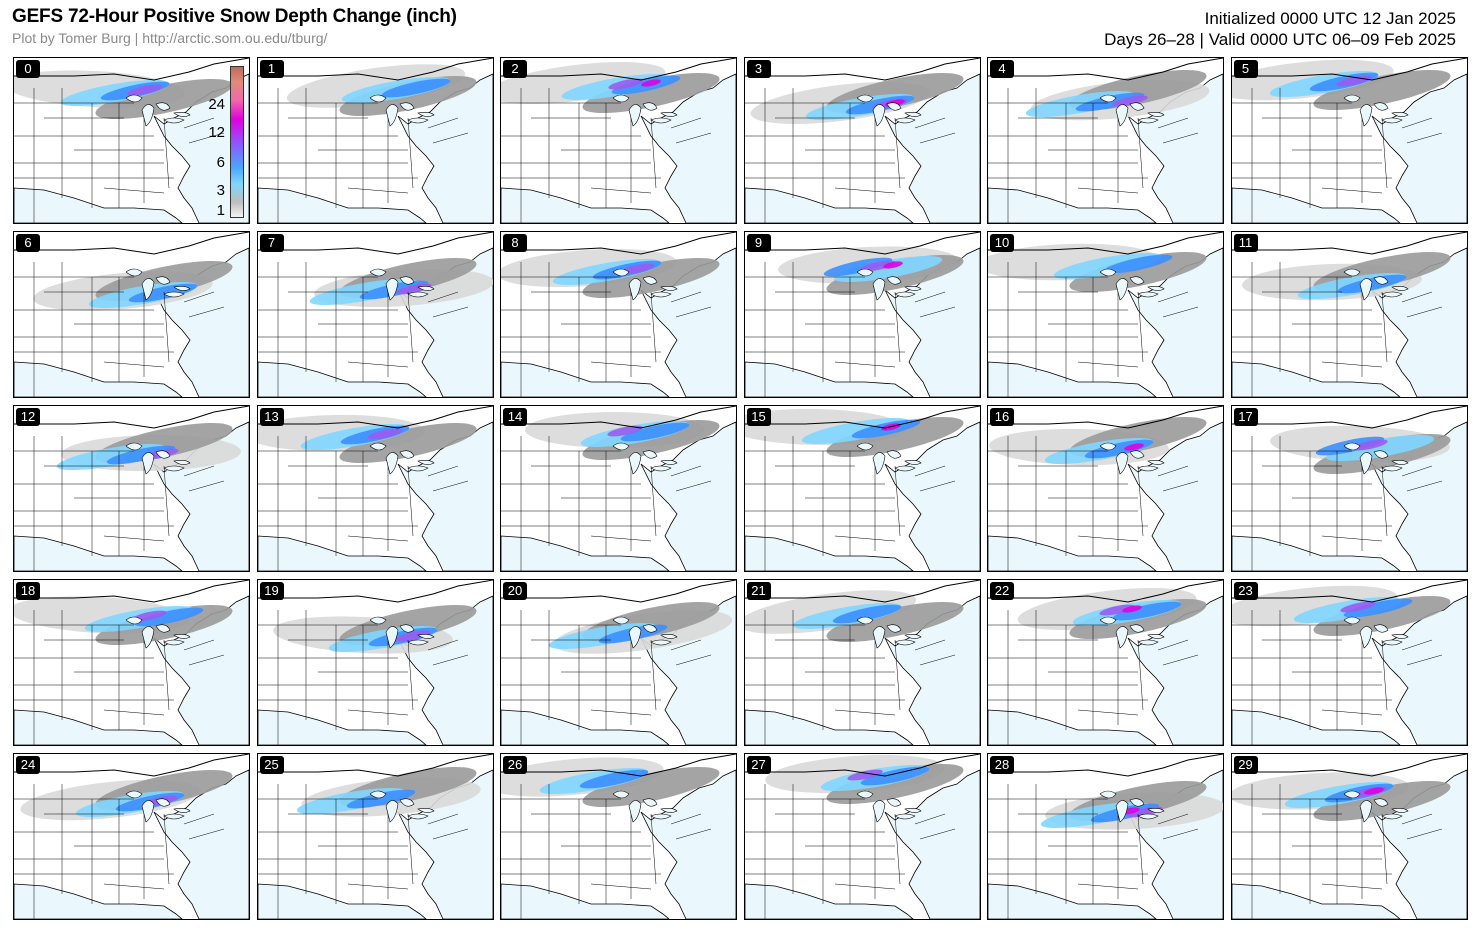 The image size is (1478, 934). I want to click on member-panel-17: 17, so click(1349, 488).